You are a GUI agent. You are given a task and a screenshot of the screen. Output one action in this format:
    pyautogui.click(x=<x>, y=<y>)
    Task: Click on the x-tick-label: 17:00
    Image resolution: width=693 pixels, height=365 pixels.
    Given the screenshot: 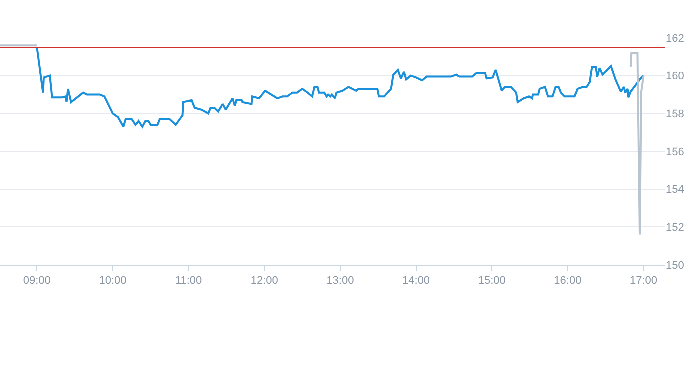 What is the action you would take?
    pyautogui.click(x=644, y=281)
    